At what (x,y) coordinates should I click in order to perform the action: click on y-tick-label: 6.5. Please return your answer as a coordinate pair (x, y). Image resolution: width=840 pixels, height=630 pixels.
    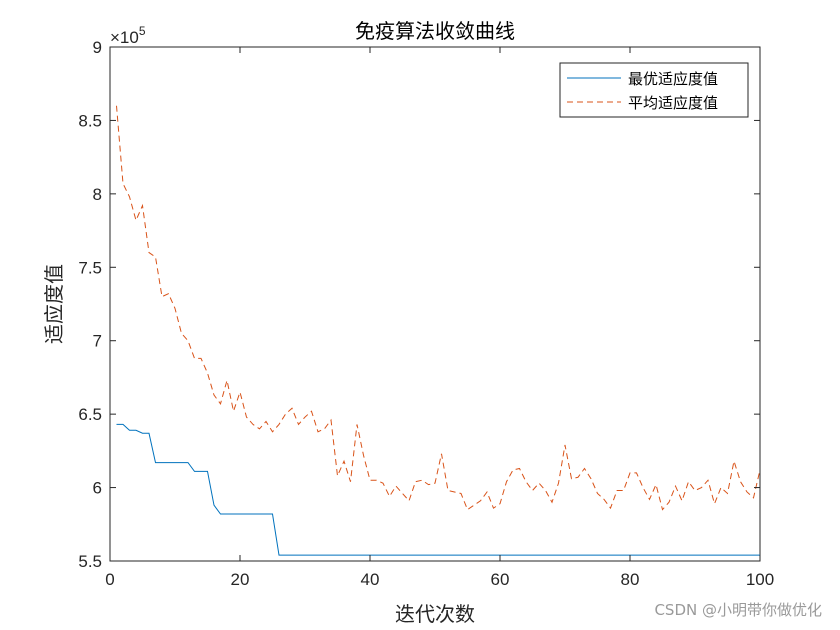
    Looking at the image, I should click on (90, 414).